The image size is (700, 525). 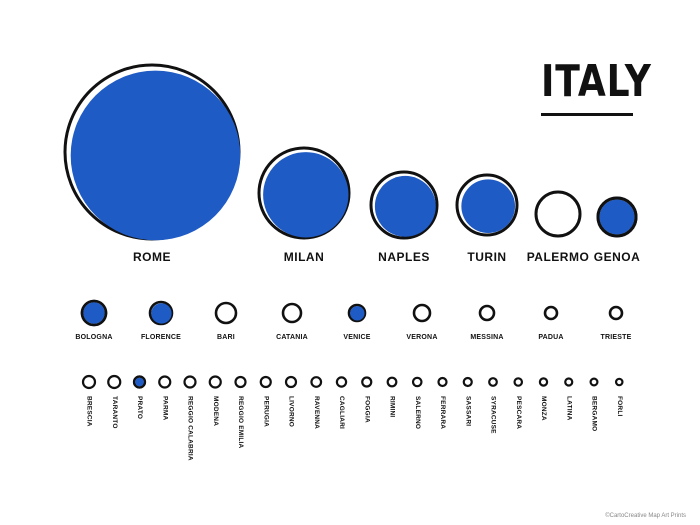 I want to click on medium-city-label-6: MESSINA, so click(x=487, y=337).